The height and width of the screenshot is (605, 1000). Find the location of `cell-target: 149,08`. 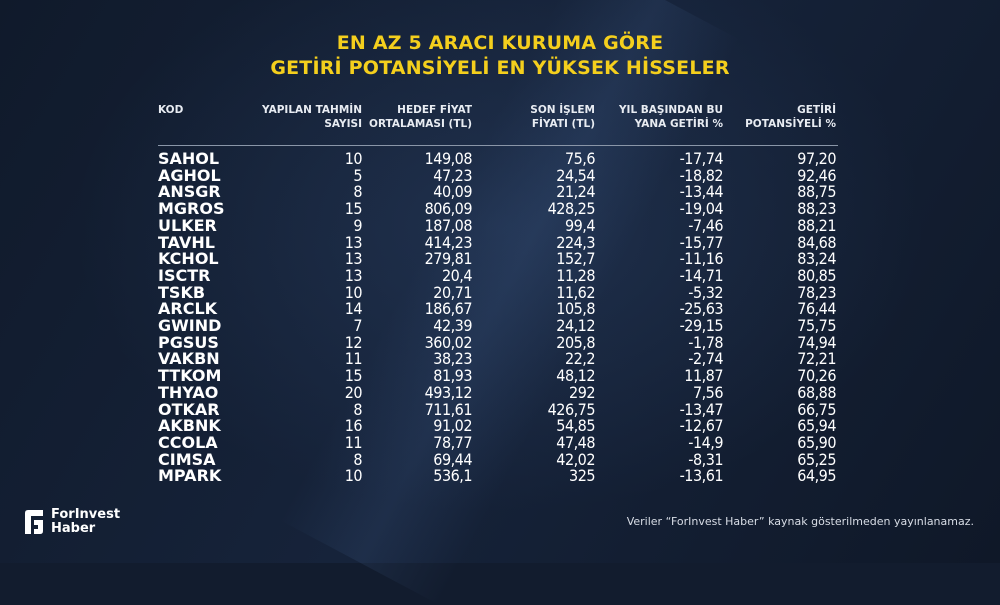

cell-target: 149,08 is located at coordinates (448, 158).